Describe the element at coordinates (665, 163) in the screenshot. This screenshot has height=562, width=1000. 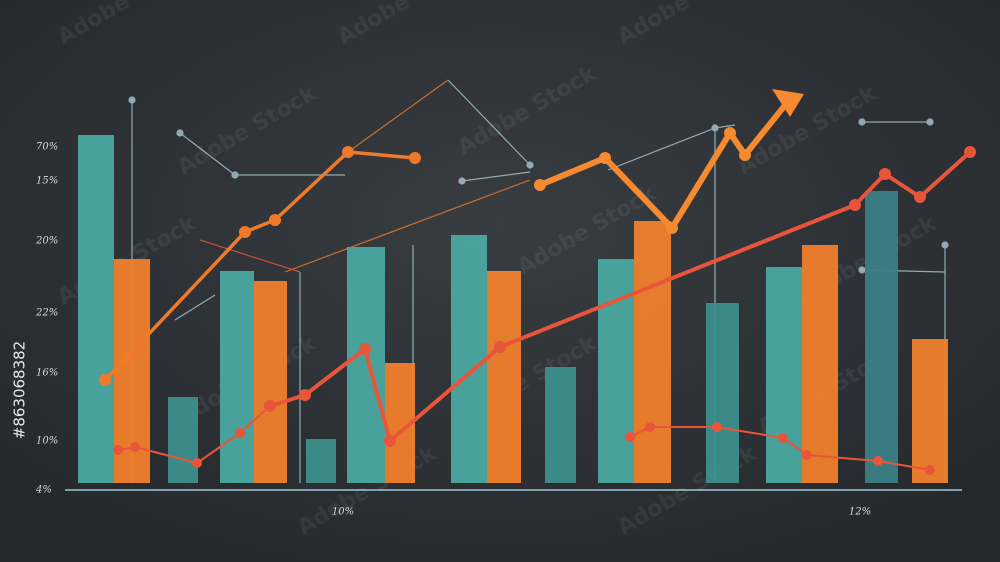
I see `line-series` at that location.